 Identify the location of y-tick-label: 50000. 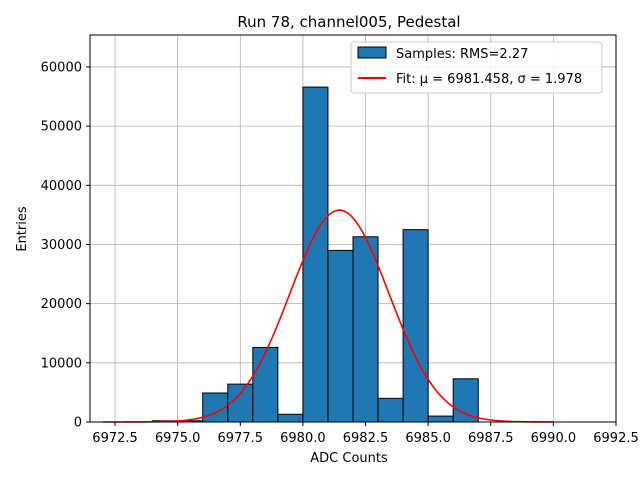
(61, 127).